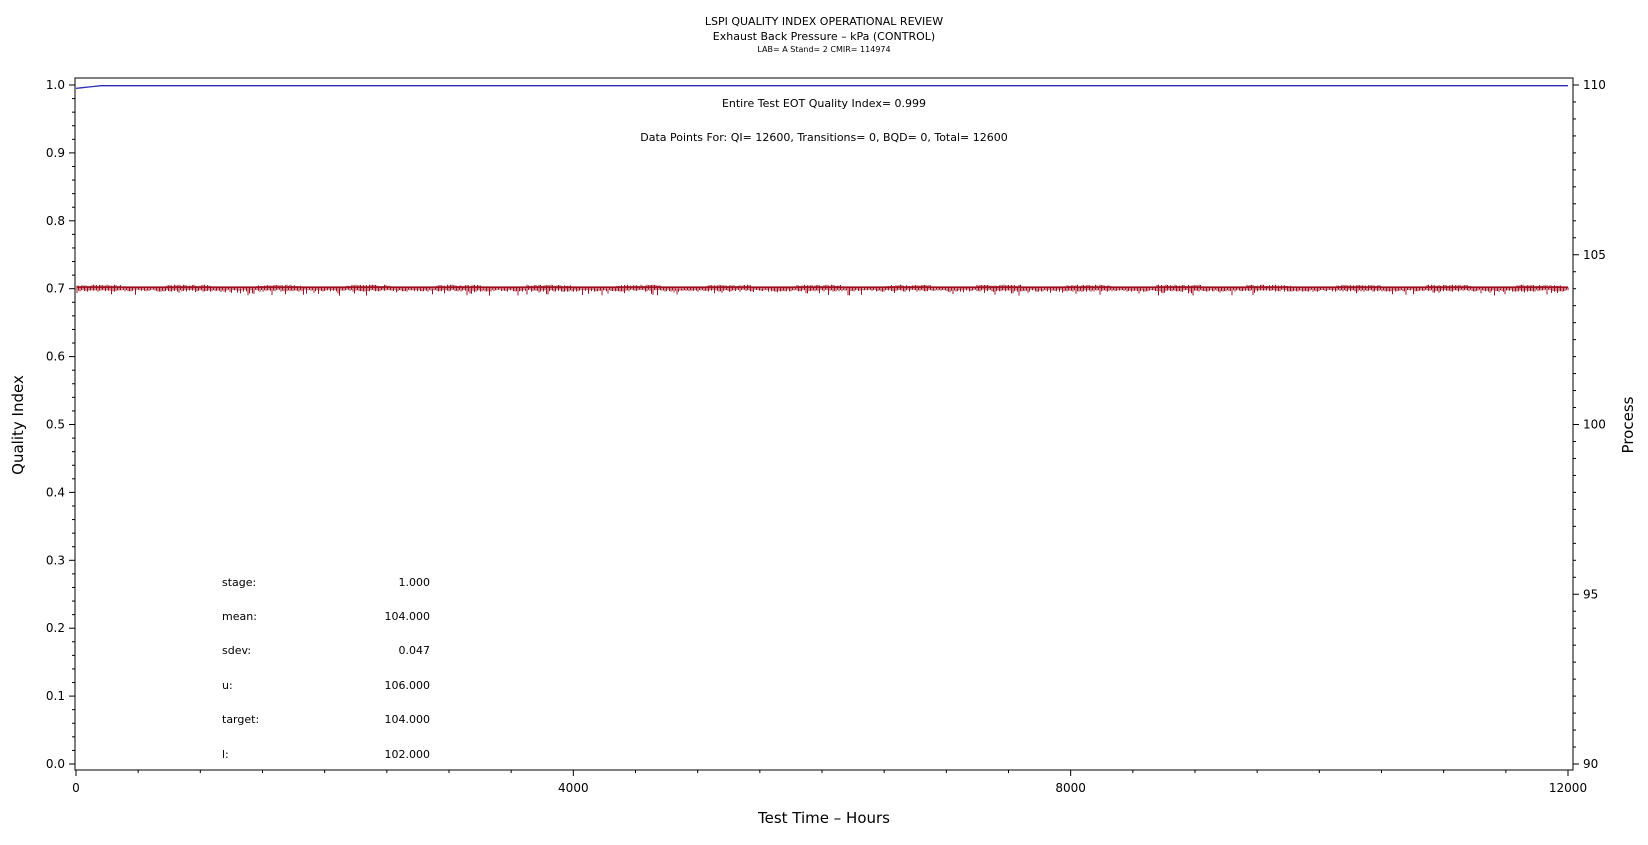 The width and height of the screenshot is (1648, 845). I want to click on y-tick-label: 0.5, so click(55, 425).